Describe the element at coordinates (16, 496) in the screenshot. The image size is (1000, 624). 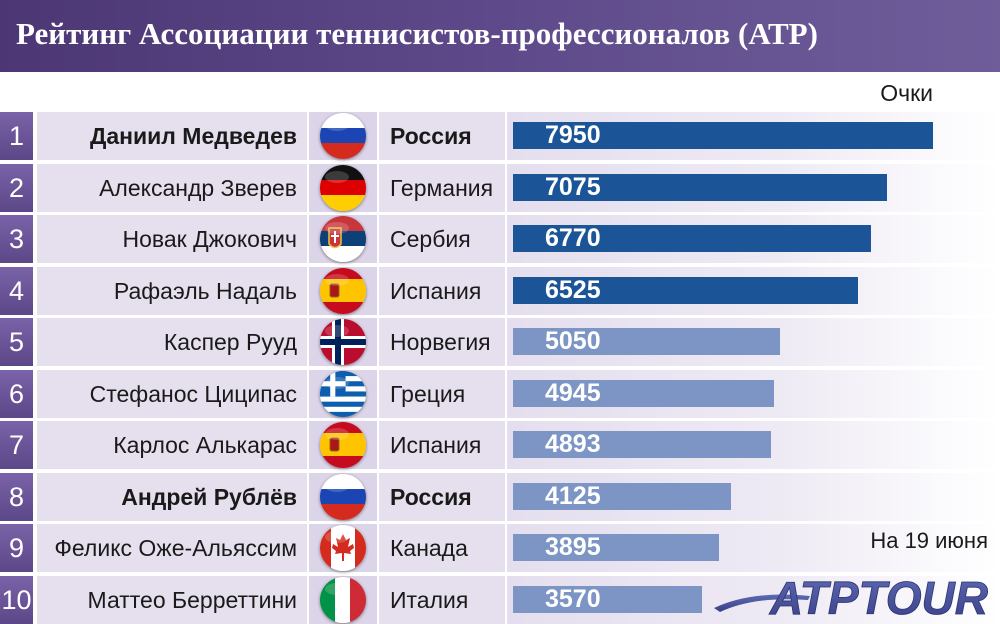
I see `rank-number: 8` at that location.